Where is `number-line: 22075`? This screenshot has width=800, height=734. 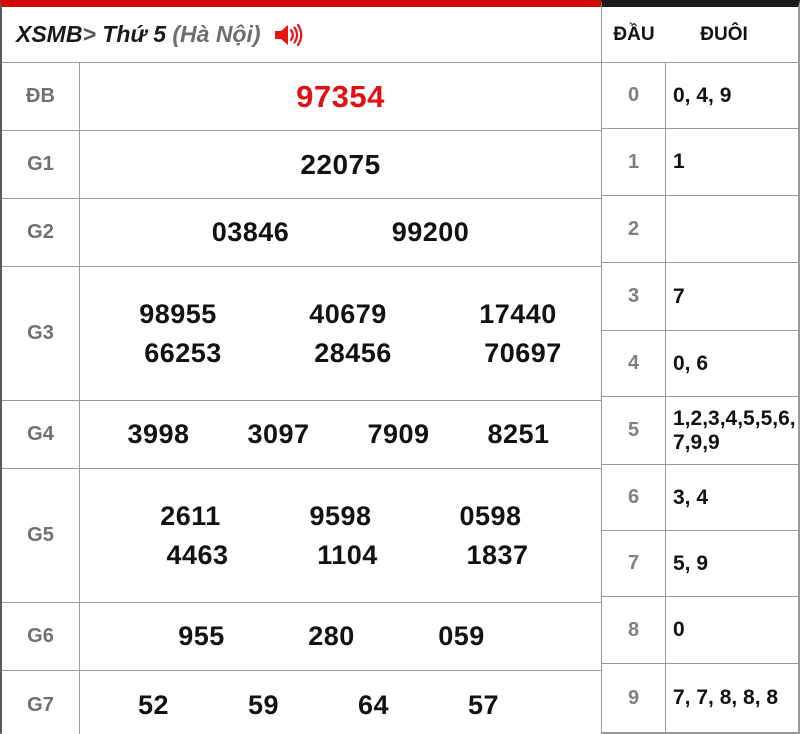 number-line: 22075 is located at coordinates (340, 165).